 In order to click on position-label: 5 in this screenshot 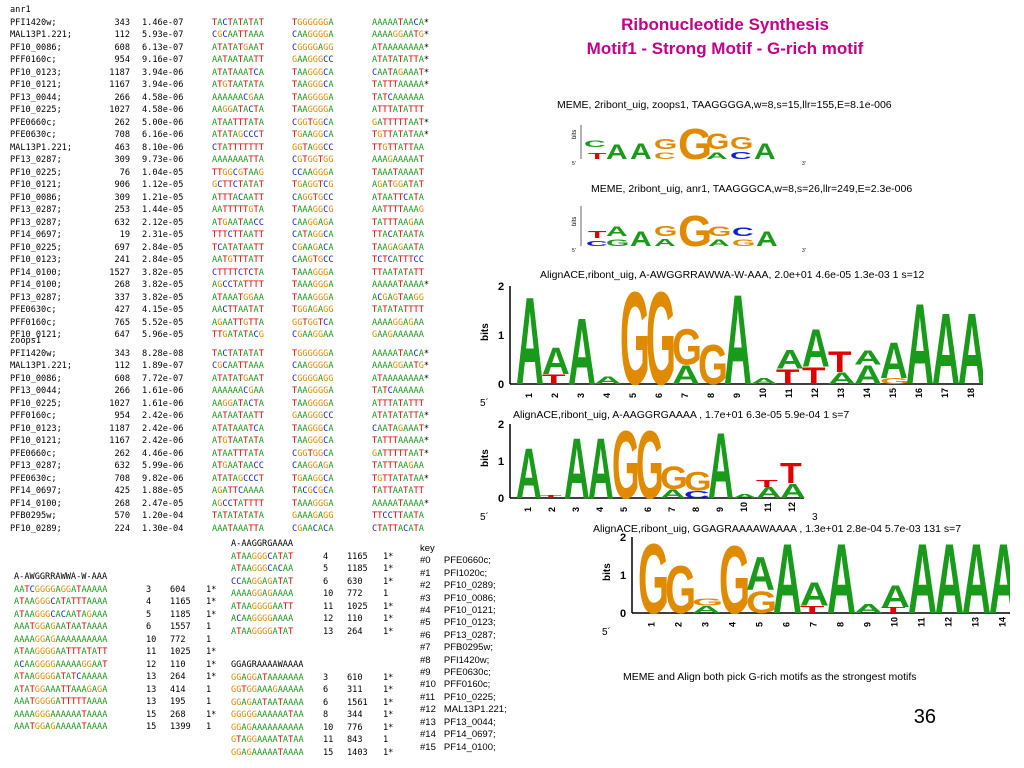, I will do `click(633, 395)`.